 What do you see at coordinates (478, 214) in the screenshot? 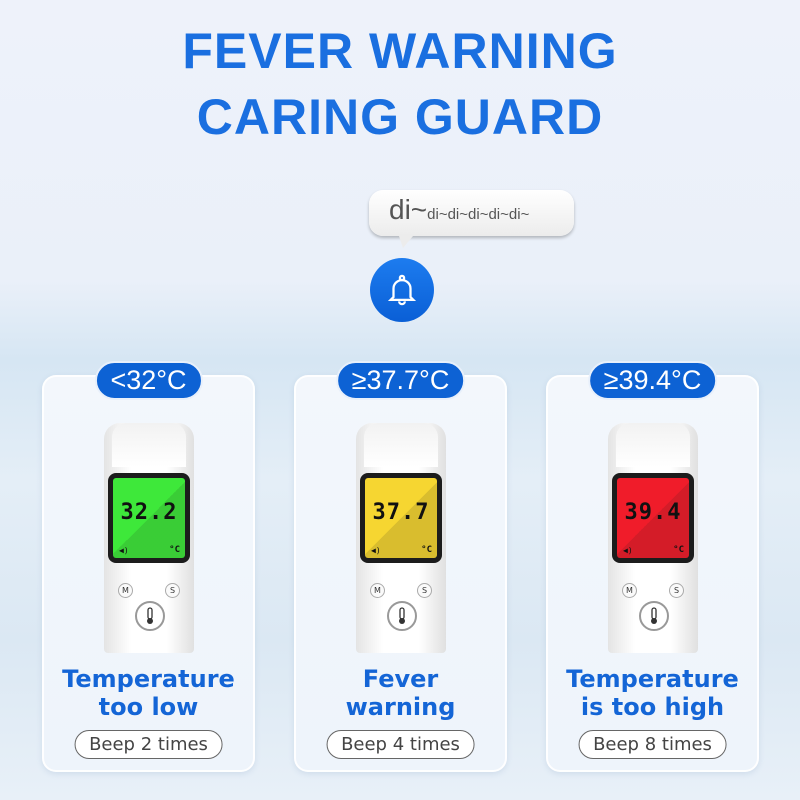
I see `bubble-small-text: di~di~di~di~di~` at bounding box center [478, 214].